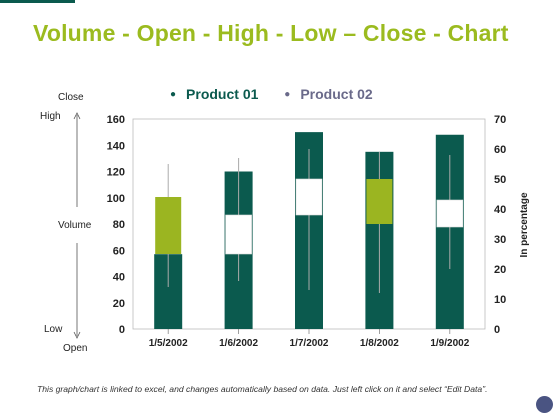  Describe the element at coordinates (168, 343) in the screenshot. I see `x-tick-label: 1/5/2002` at that location.